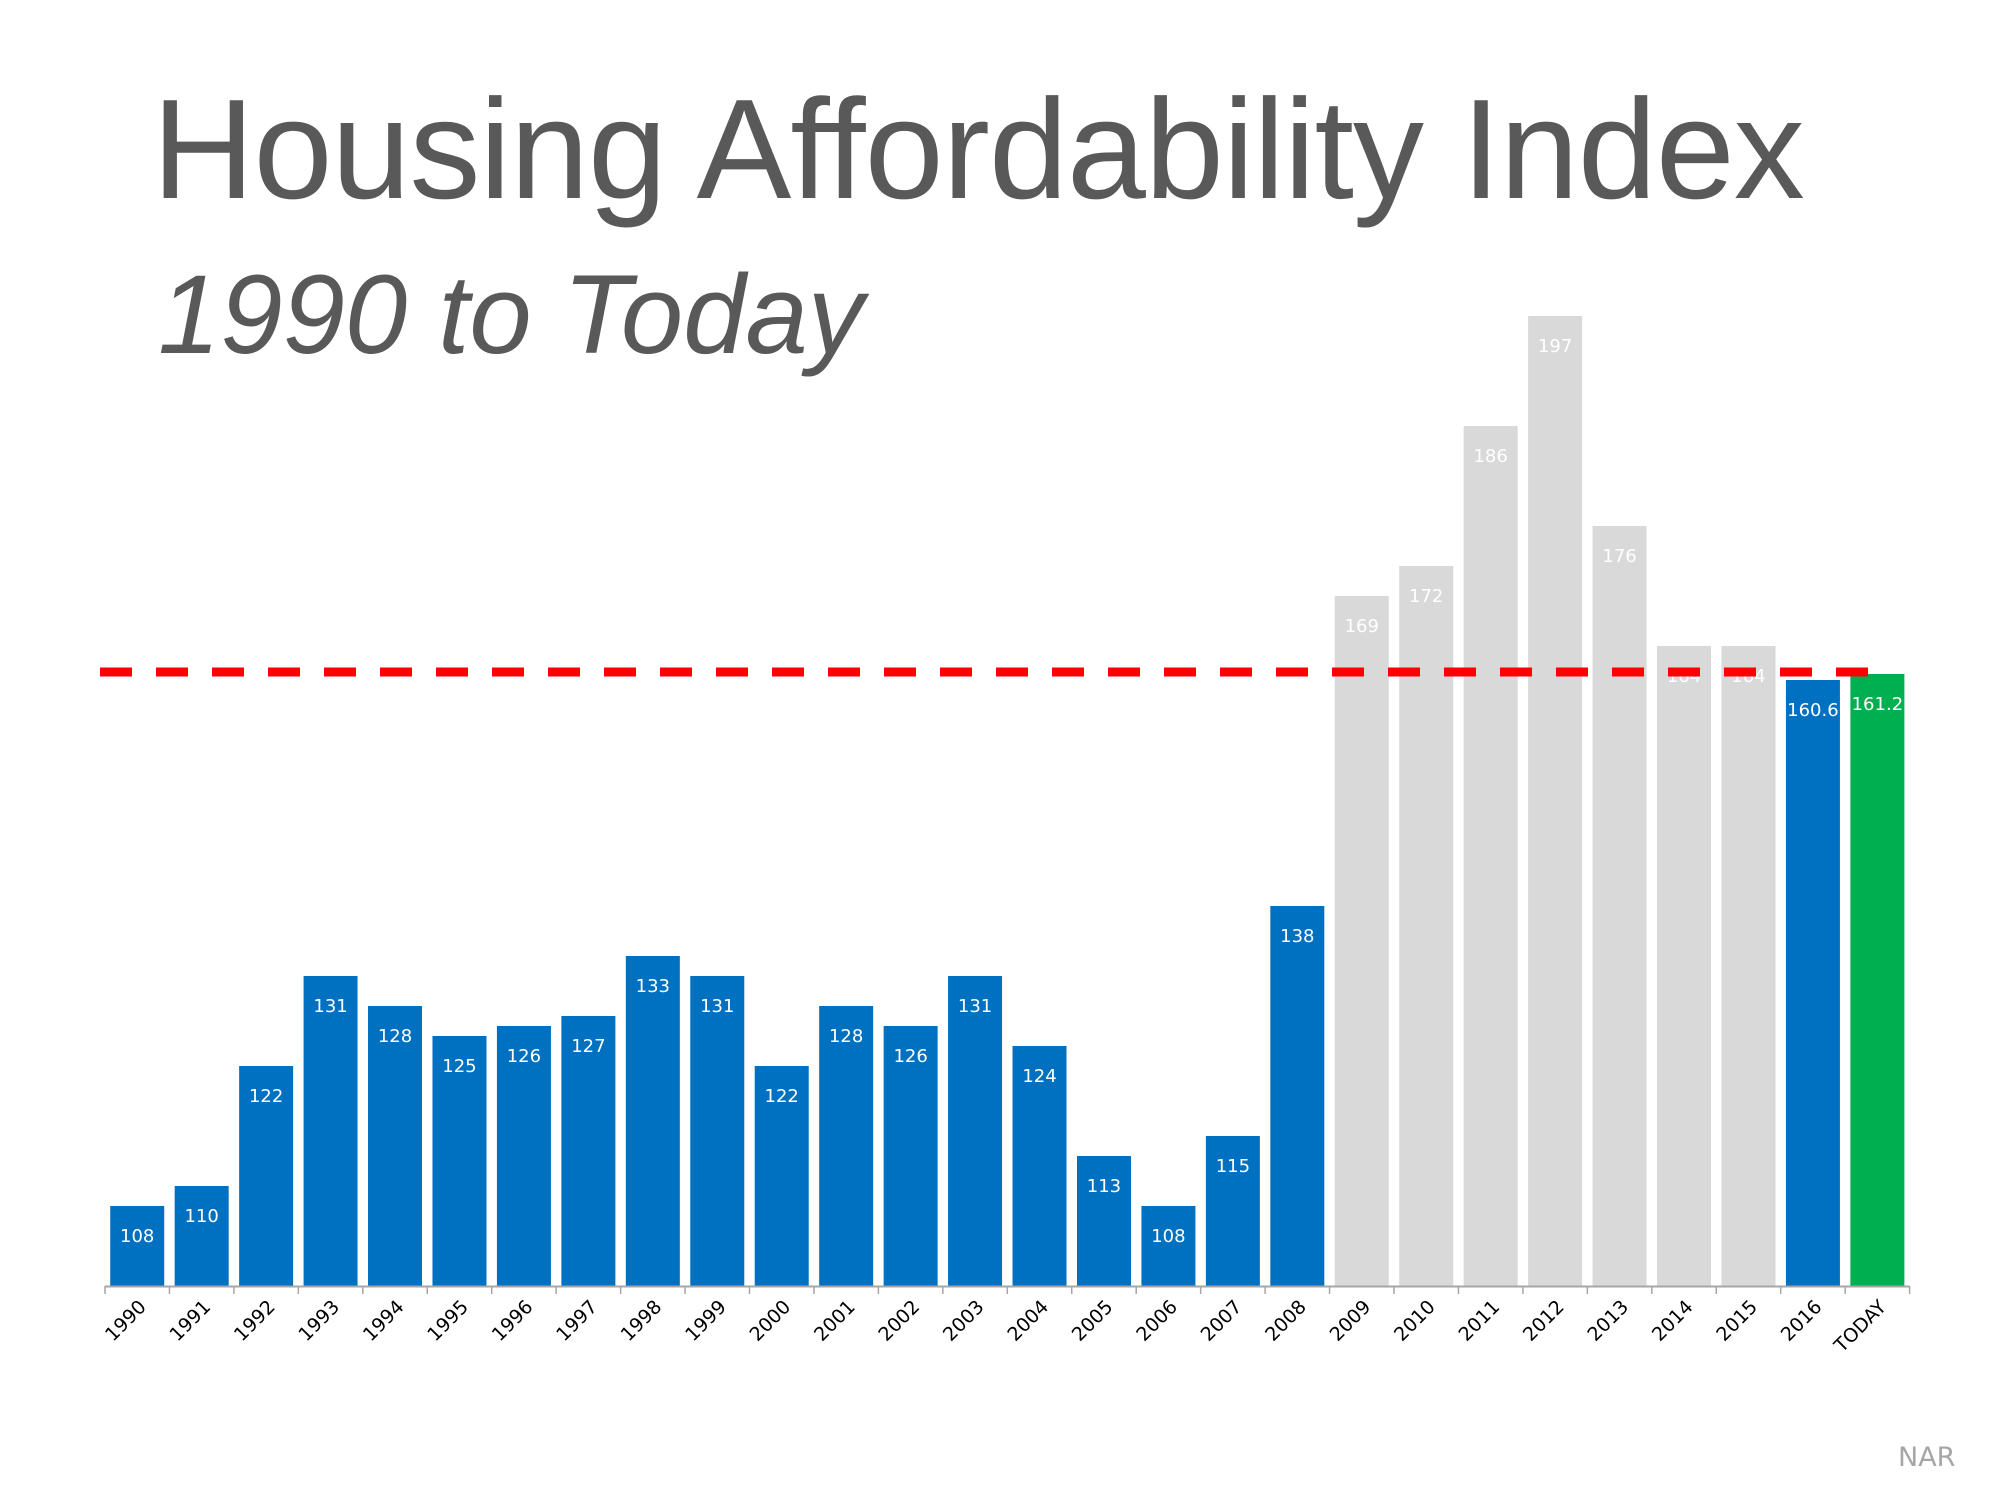  I want to click on tick-label: 2007, so click(1222, 1321).